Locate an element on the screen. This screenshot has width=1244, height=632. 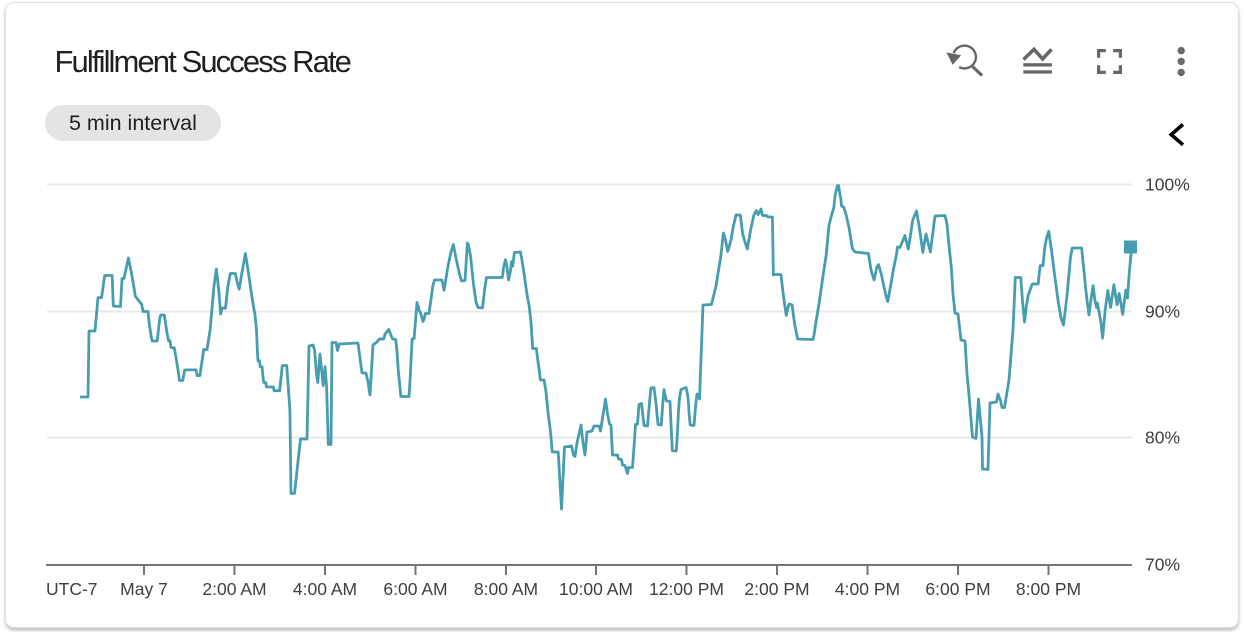
svg-text: 6:00 PM is located at coordinates (957, 589).